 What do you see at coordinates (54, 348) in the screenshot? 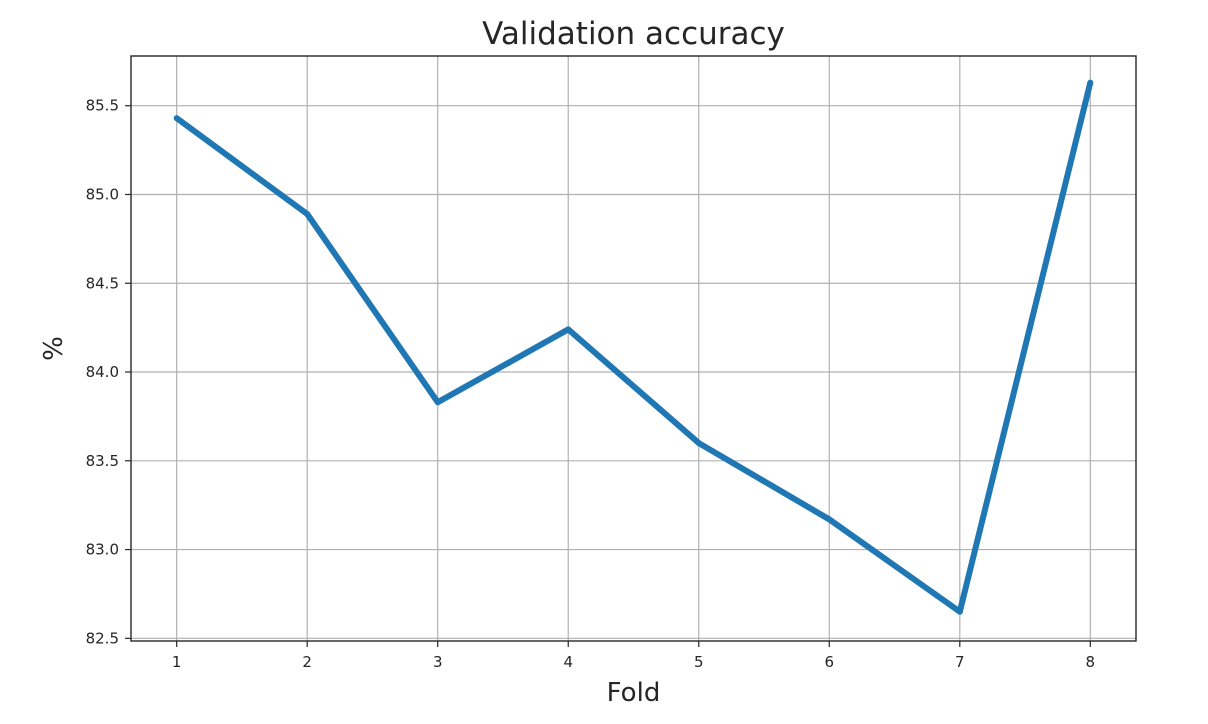
I see `y-axis-label: %` at bounding box center [54, 348].